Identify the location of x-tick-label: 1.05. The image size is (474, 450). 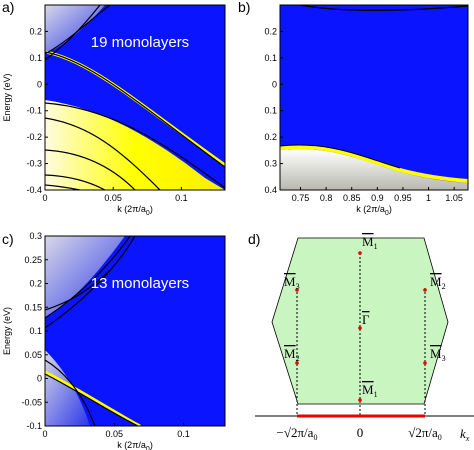
(454, 198).